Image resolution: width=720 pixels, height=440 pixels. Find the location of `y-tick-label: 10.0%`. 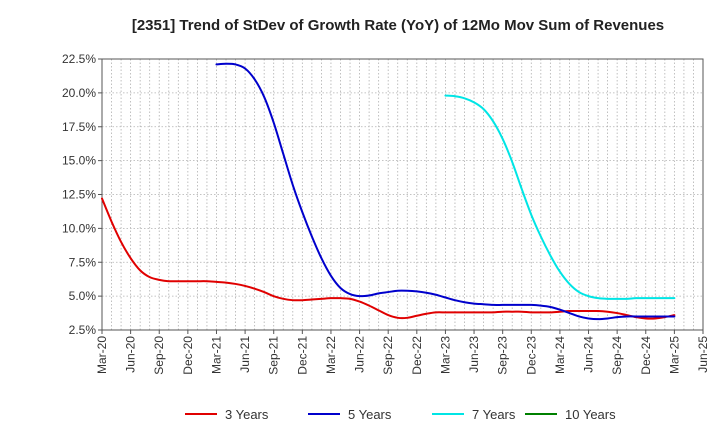

y-tick-label: 10.0% is located at coordinates (79, 228).